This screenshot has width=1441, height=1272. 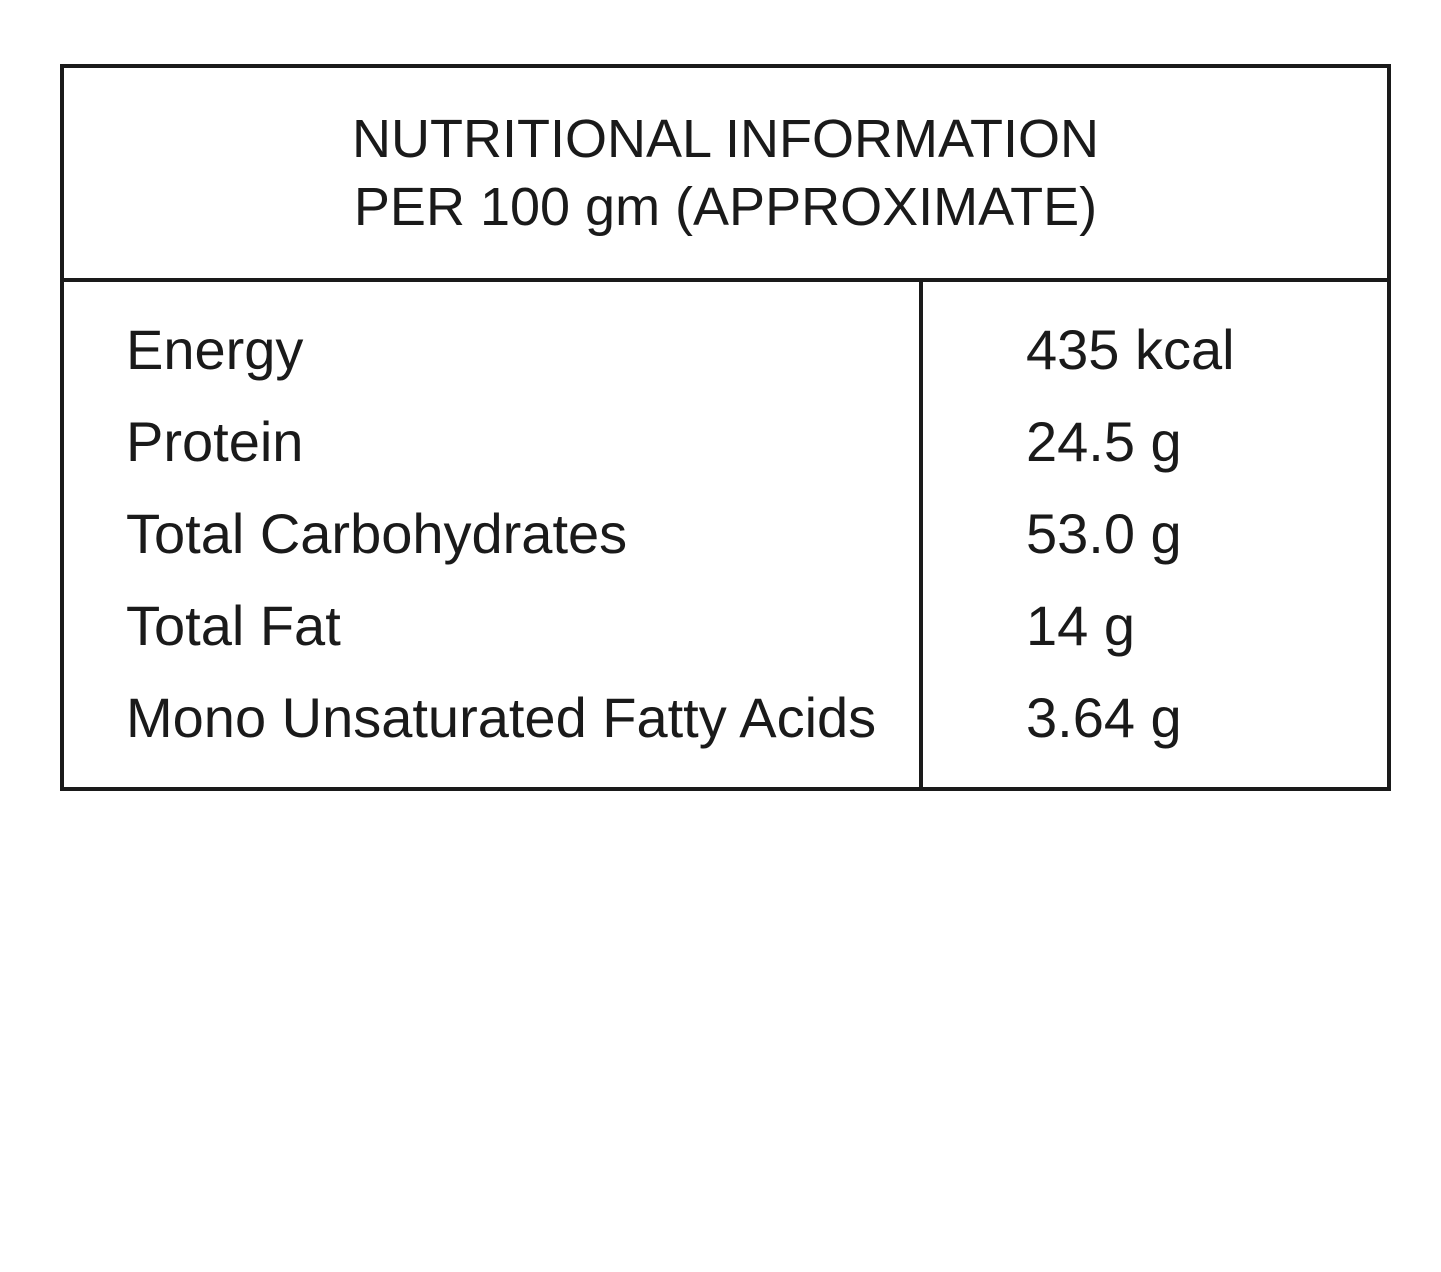 I want to click on panel-subtitle: PER 100 gm (APPROXIMATE), so click(x=725, y=207).